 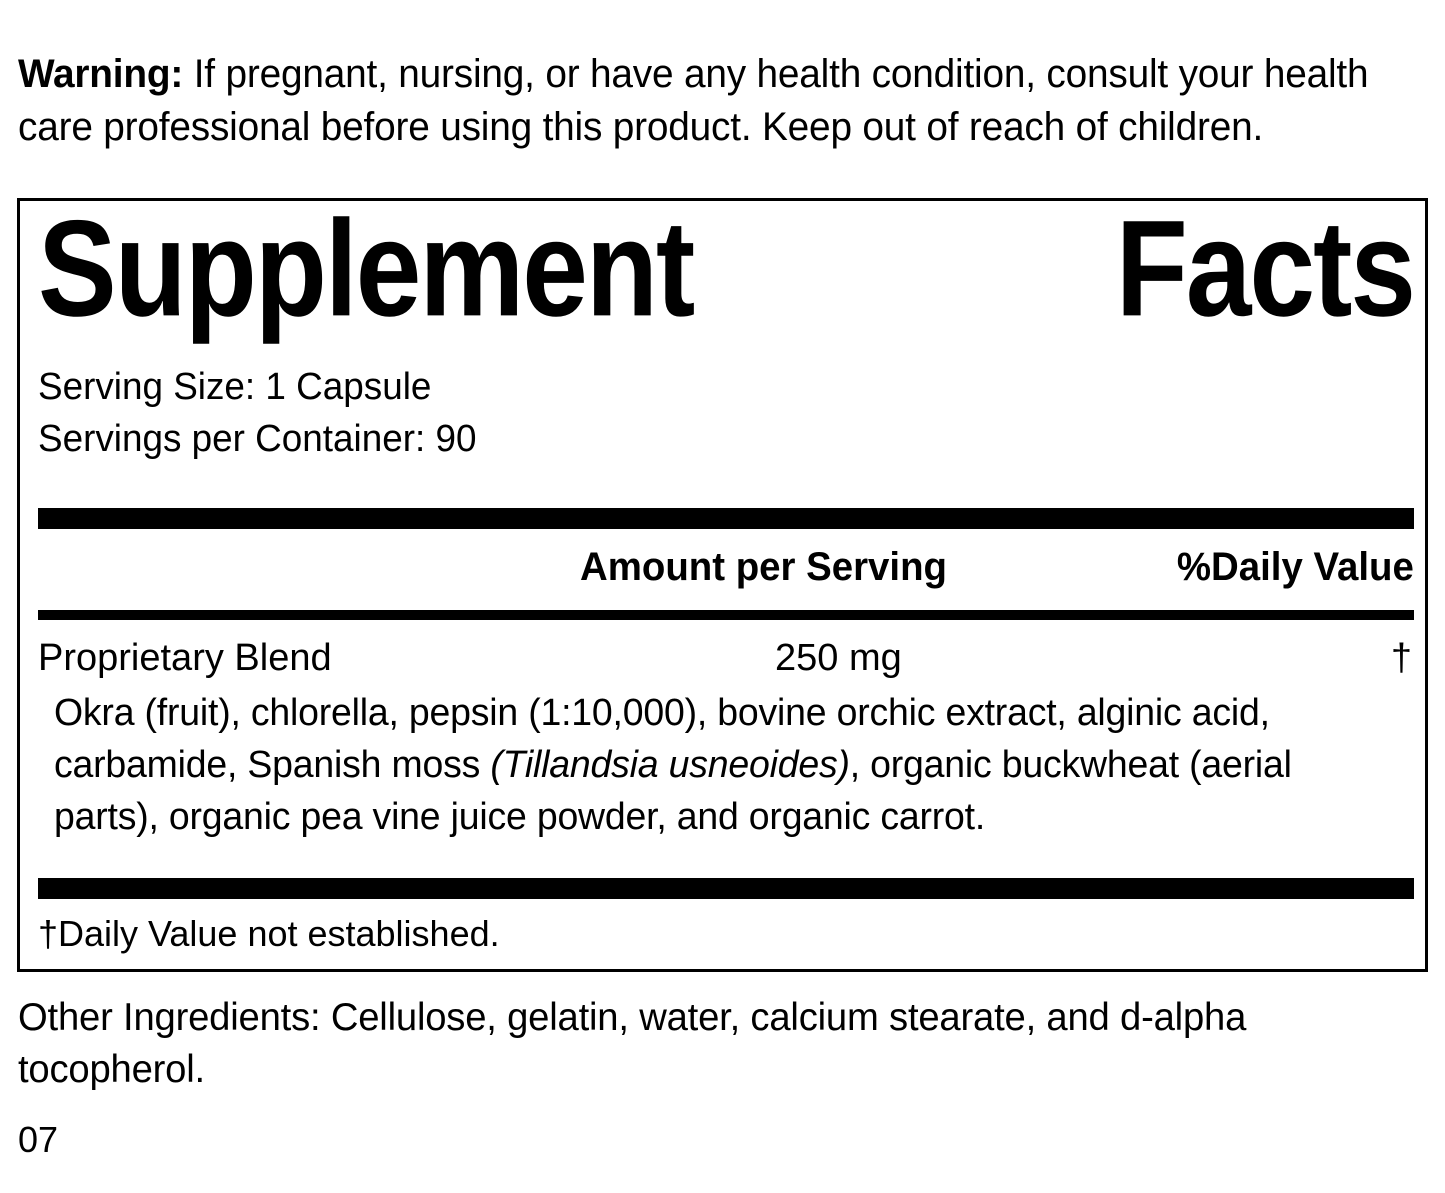 I want to click on serving-size: Serving Size: 1 Capsule, so click(x=235, y=387).